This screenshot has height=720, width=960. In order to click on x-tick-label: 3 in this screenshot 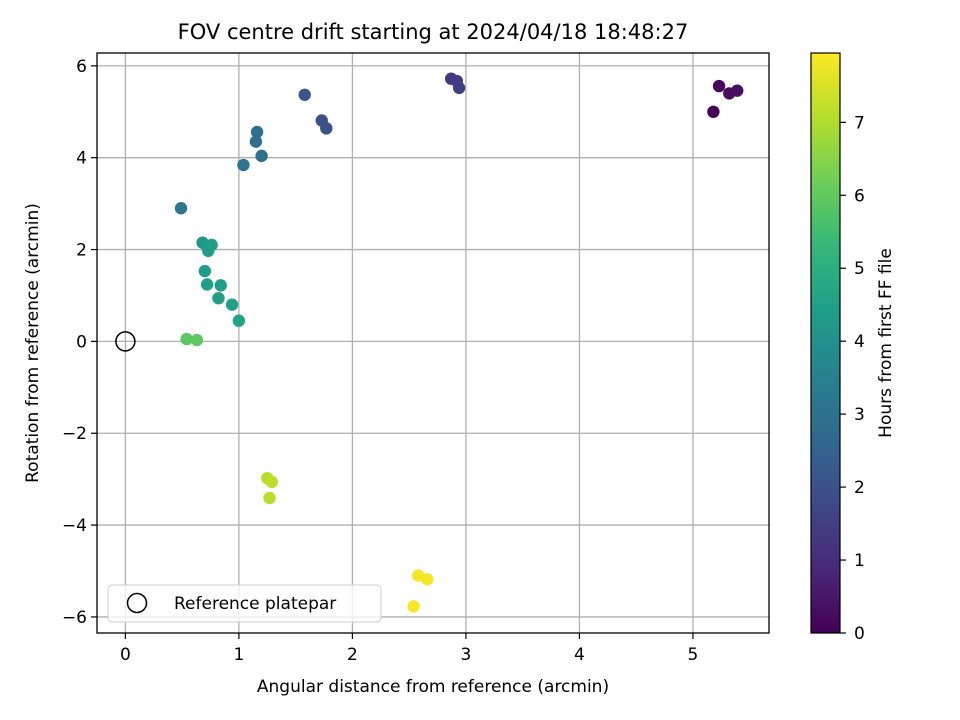, I will do `click(466, 655)`.